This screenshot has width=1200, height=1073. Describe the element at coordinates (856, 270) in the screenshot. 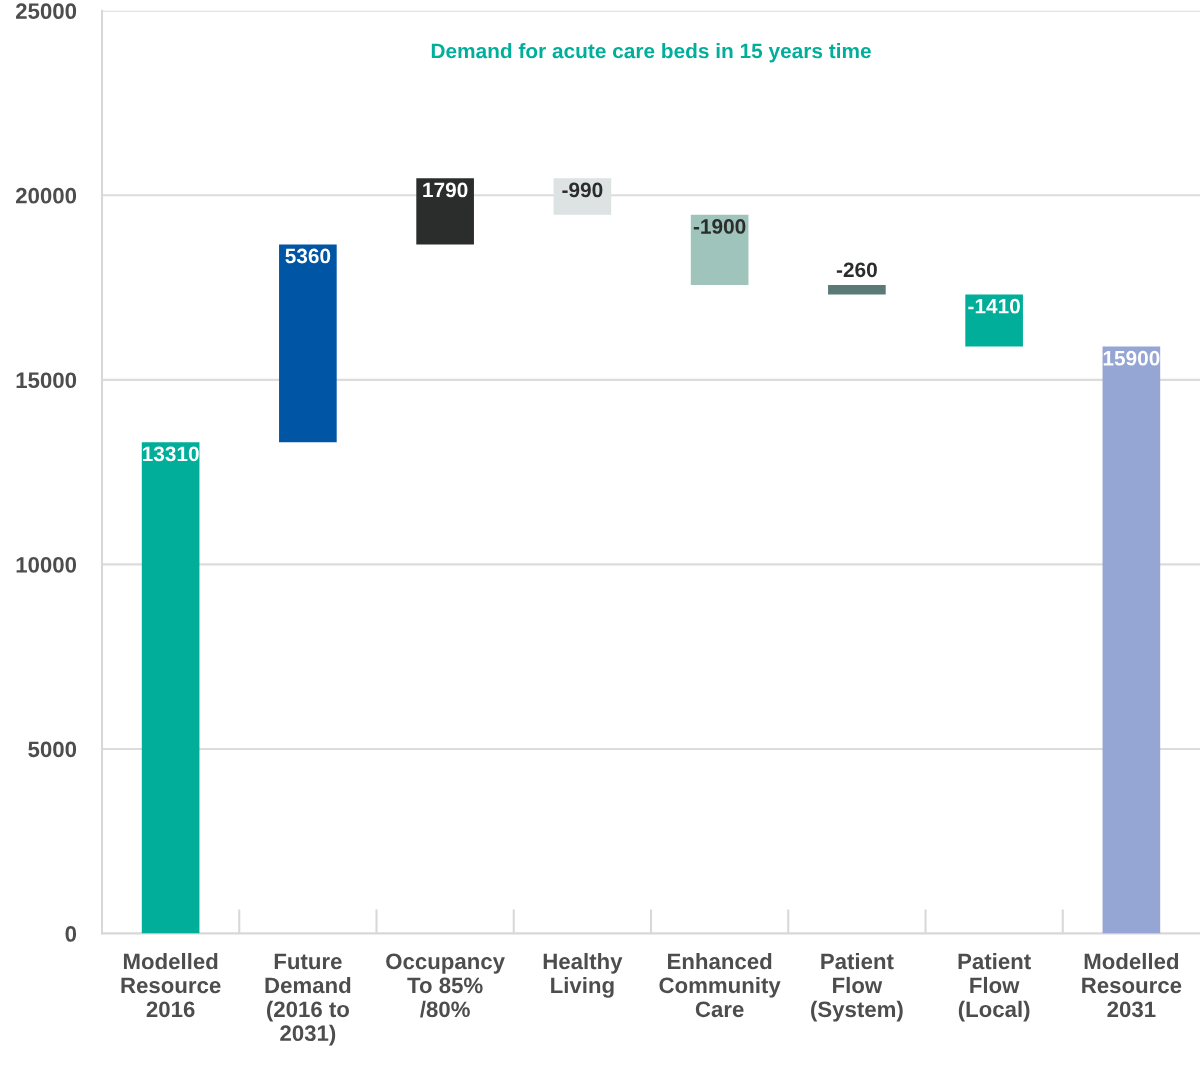

I see `data-label: -260` at that location.